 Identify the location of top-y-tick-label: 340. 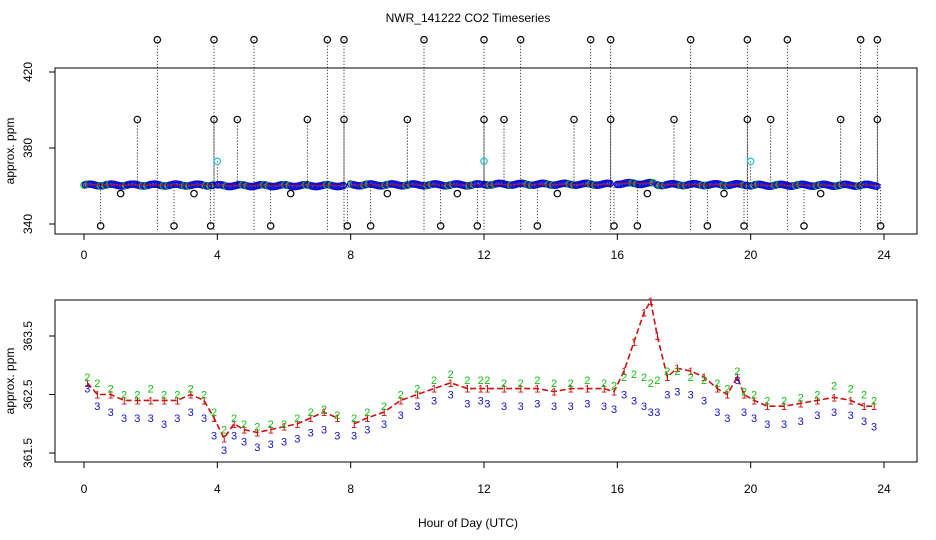
(28, 224).